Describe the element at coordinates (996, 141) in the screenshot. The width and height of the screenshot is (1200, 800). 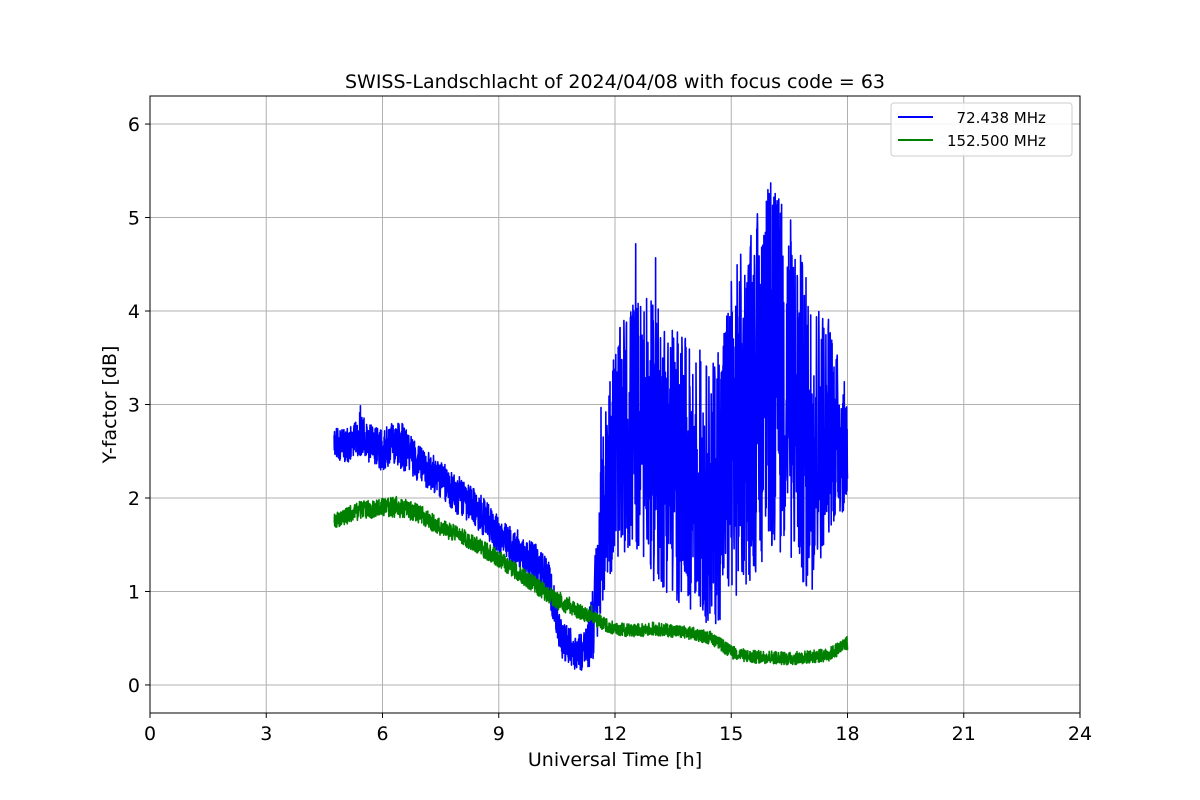
I see `legend-label-152mhz: 152.500 MHz` at that location.